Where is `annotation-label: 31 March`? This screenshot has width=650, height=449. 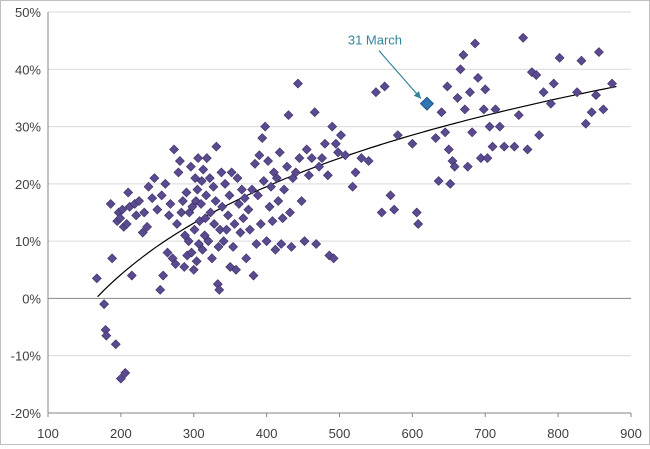
annotation-label: 31 March is located at coordinates (375, 40).